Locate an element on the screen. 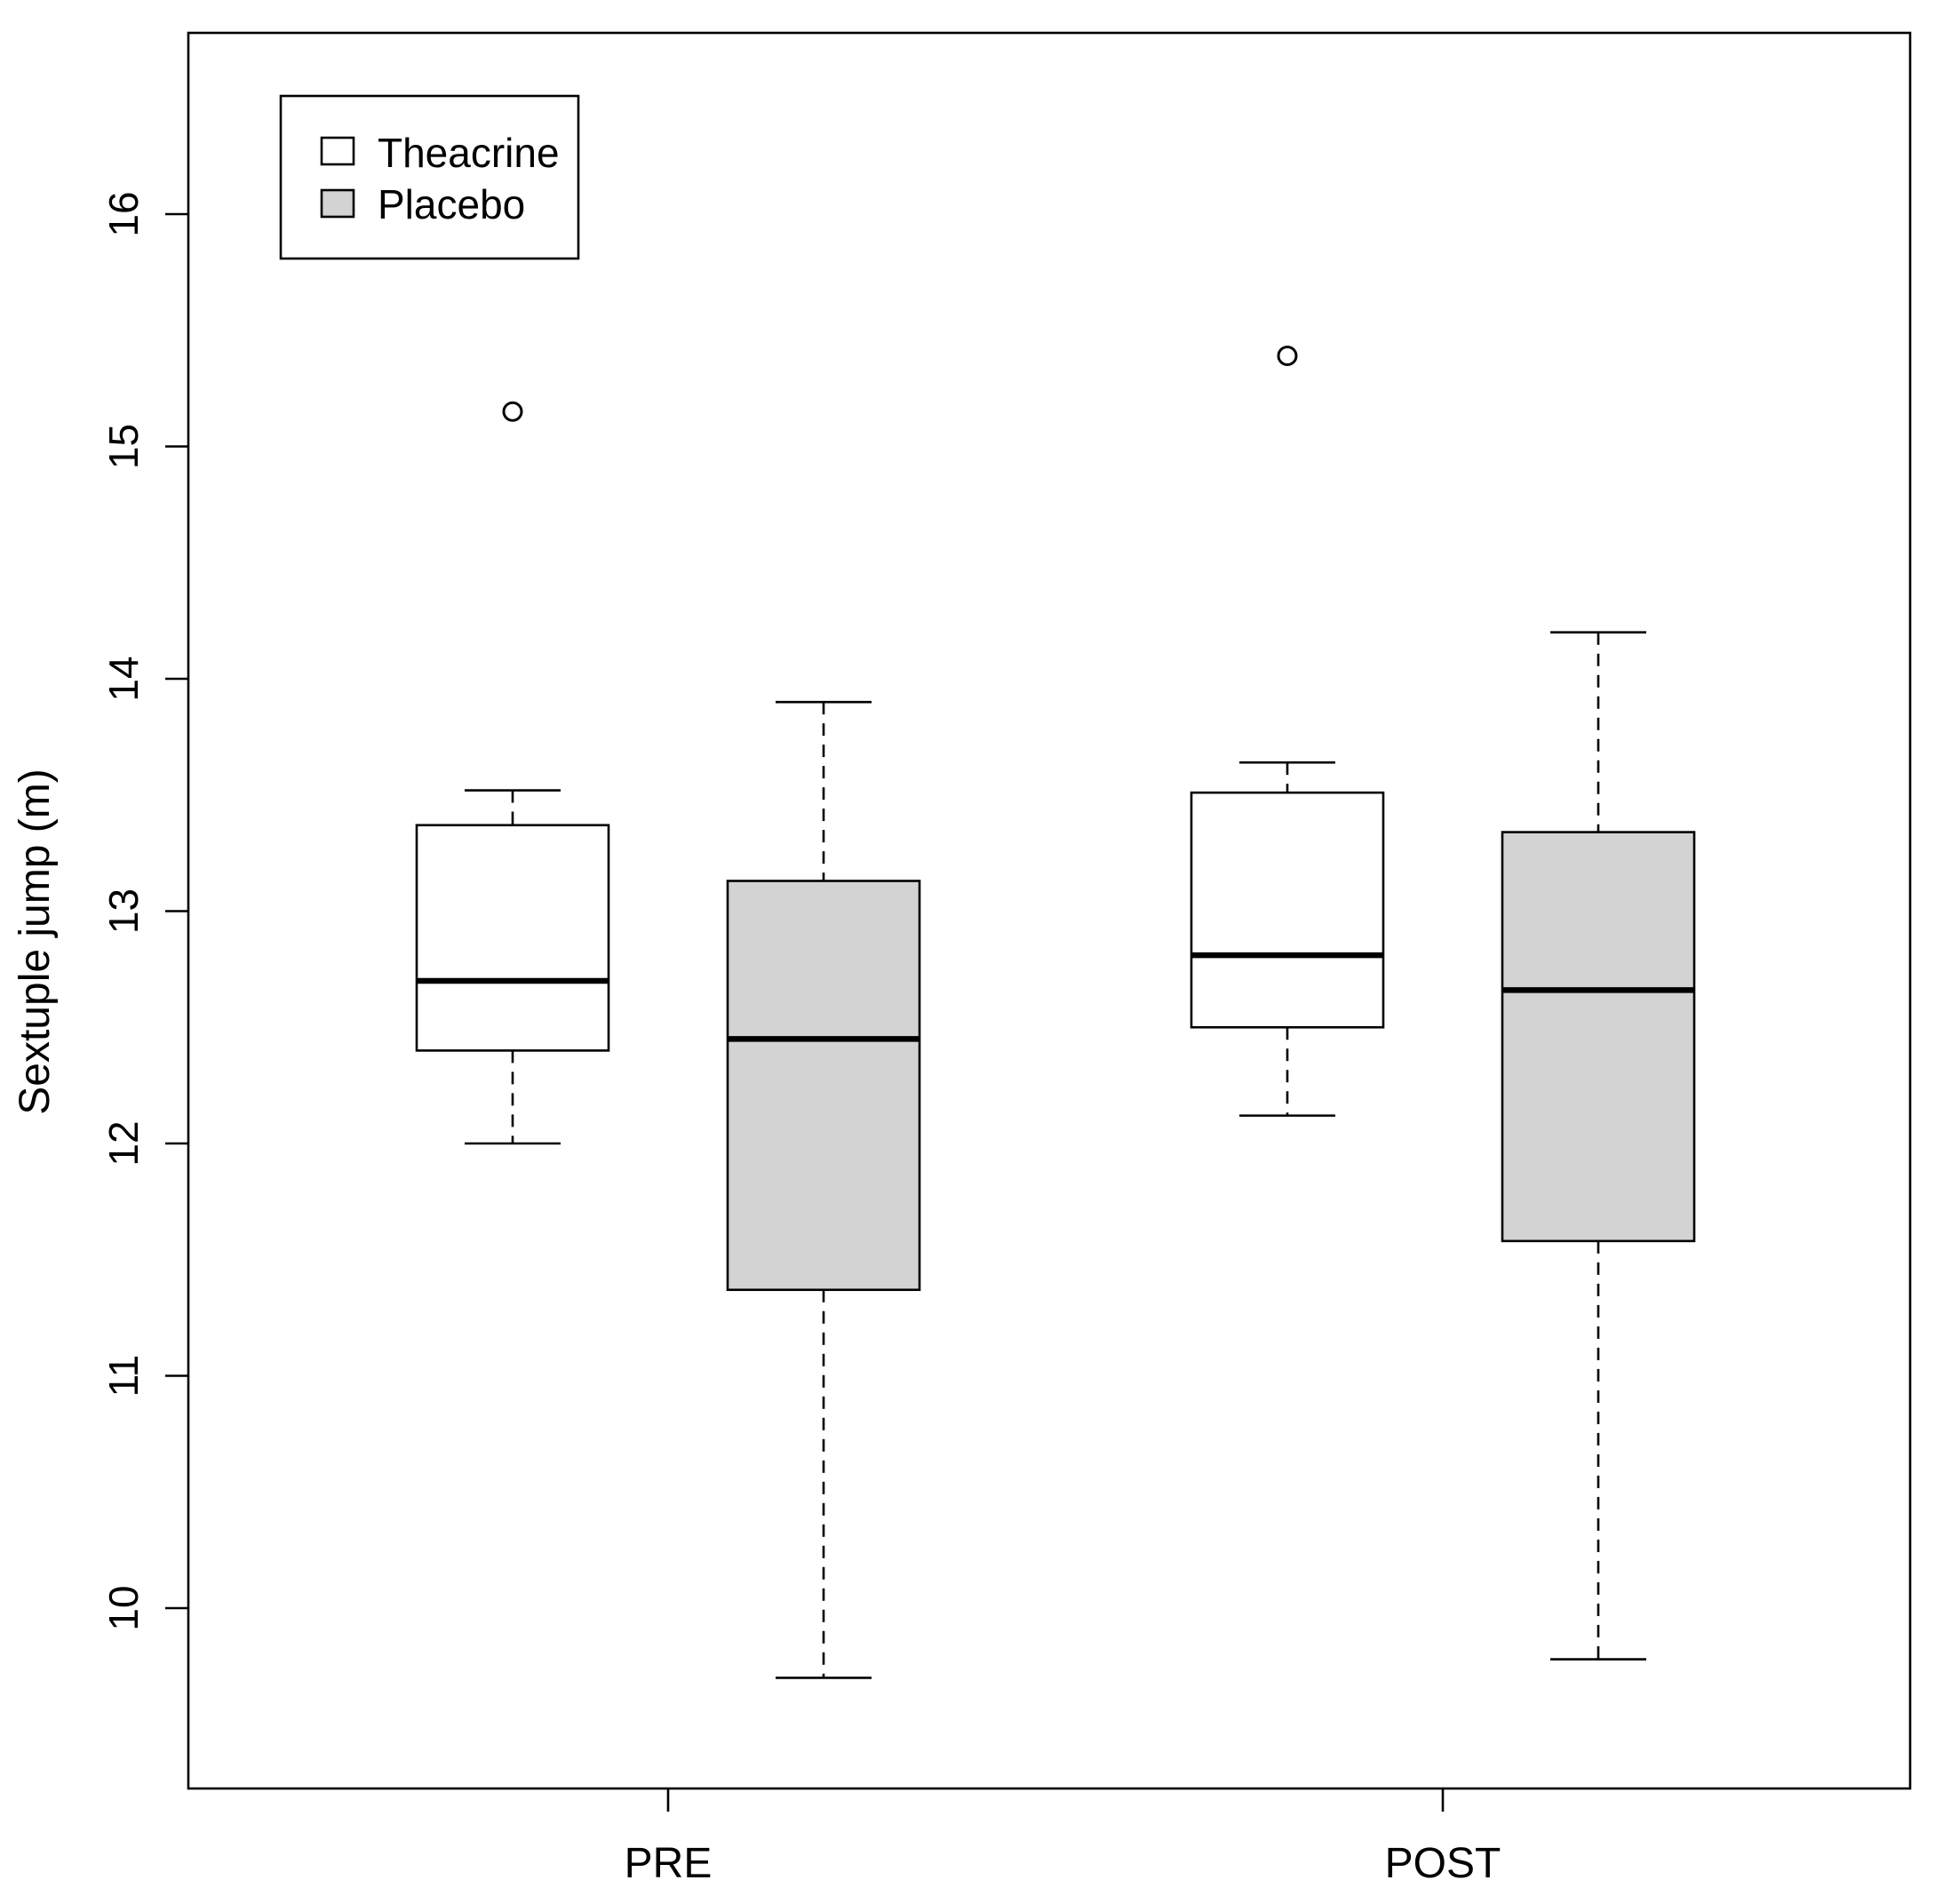 This screenshot has width=1935, height=1904. legend-swatch-theacrine is located at coordinates (337, 151).